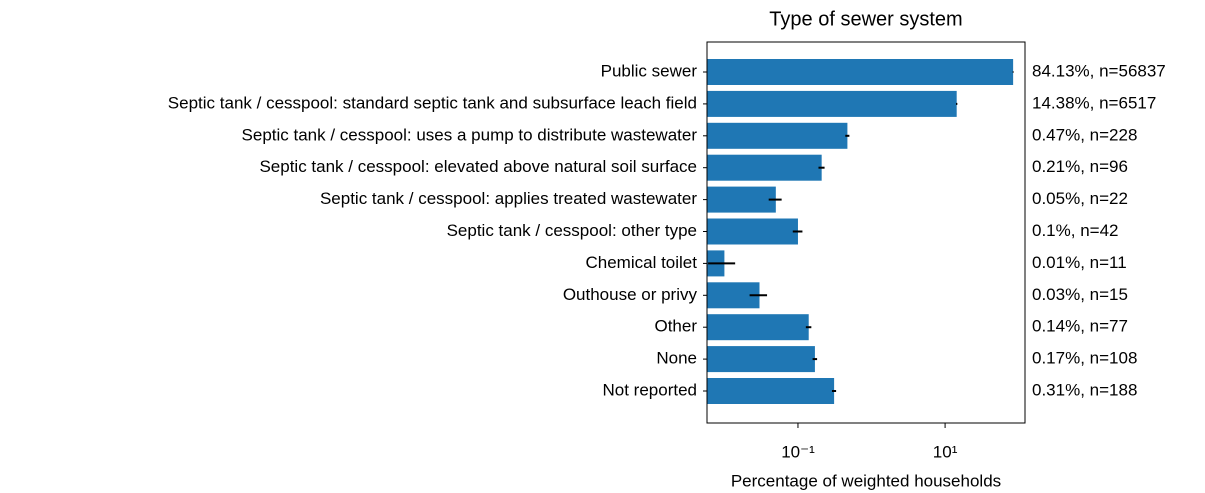 The height and width of the screenshot is (493, 1205). What do you see at coordinates (642, 262) in the screenshot?
I see `y-tick-label: Chemical toilet` at bounding box center [642, 262].